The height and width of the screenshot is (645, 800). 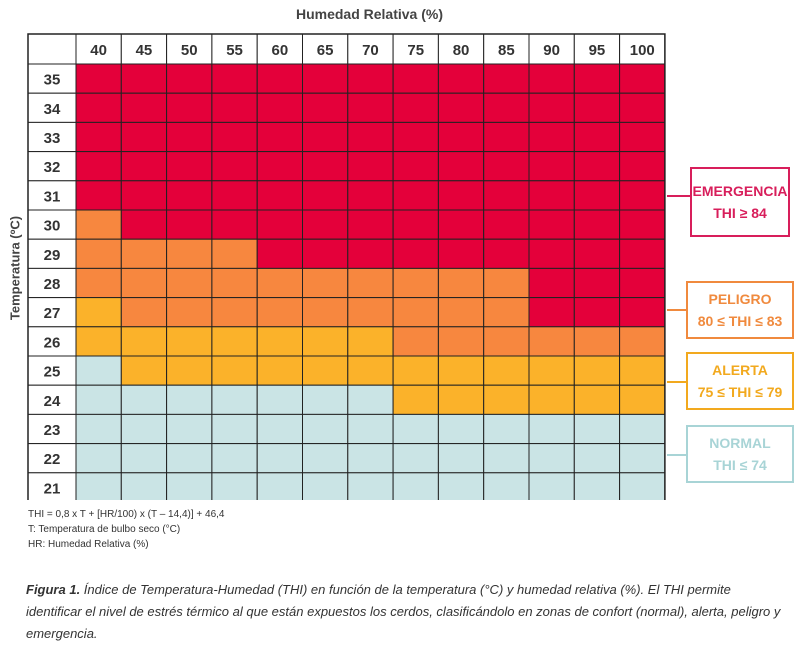 I want to click on cell-t27-hr85, so click(x=506, y=312).